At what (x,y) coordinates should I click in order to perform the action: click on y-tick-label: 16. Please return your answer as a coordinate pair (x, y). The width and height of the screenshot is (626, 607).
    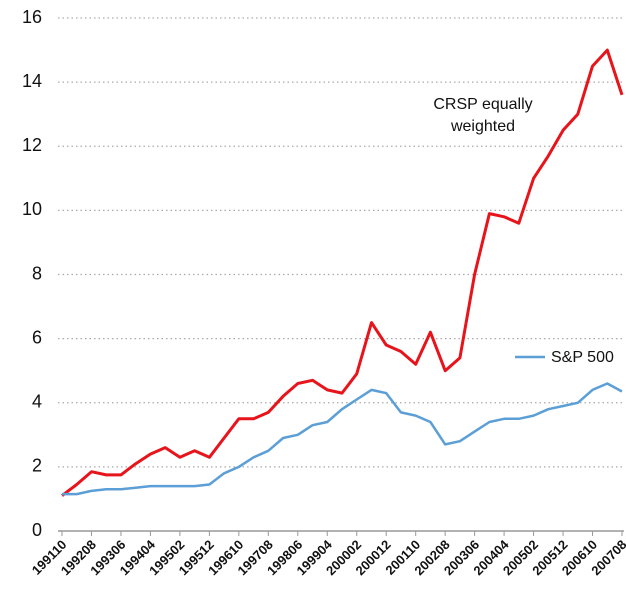
    Looking at the image, I should click on (32, 17).